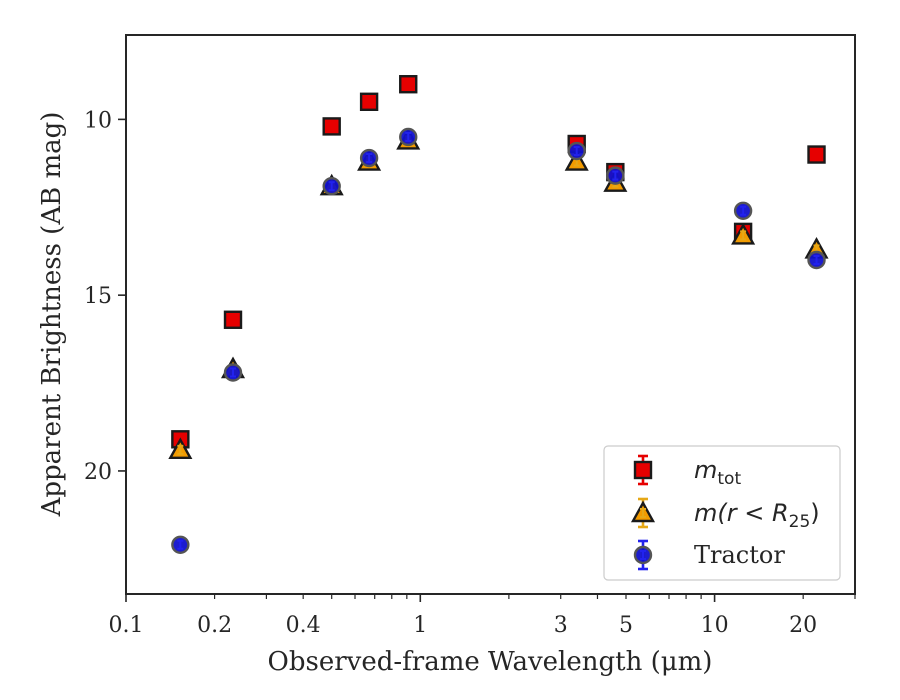  What do you see at coordinates (803, 625) in the screenshot?
I see `x-tick-label: 20` at bounding box center [803, 625].